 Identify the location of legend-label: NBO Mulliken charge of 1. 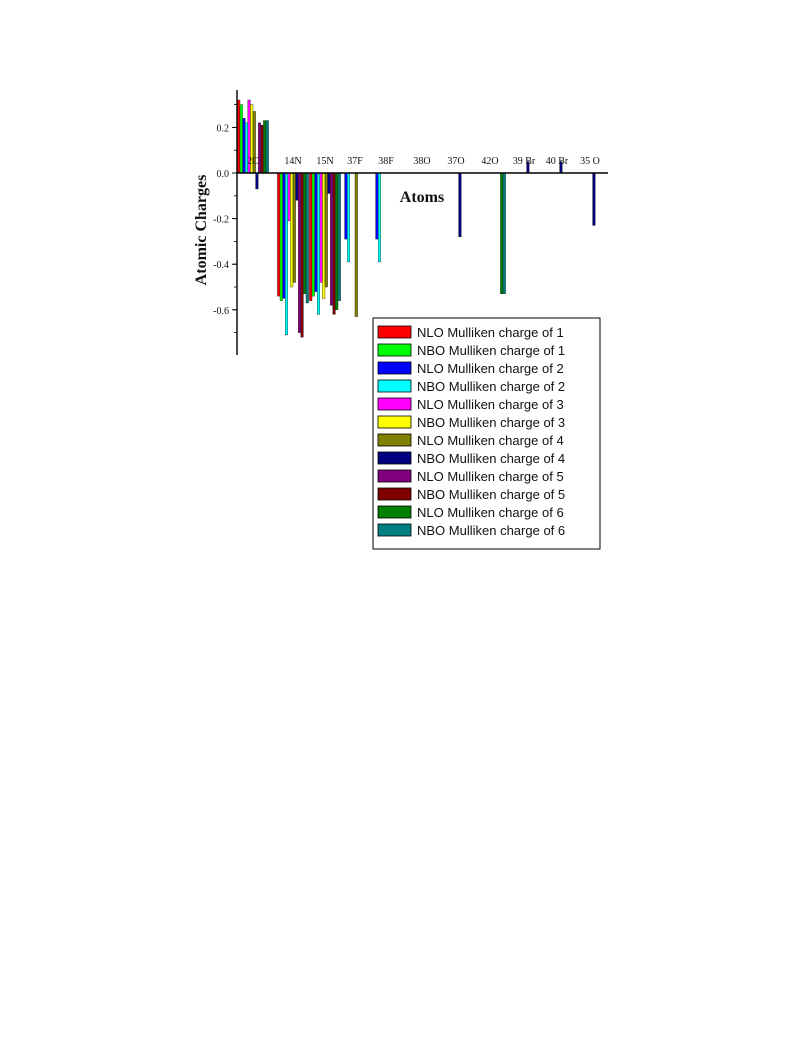
(491, 350).